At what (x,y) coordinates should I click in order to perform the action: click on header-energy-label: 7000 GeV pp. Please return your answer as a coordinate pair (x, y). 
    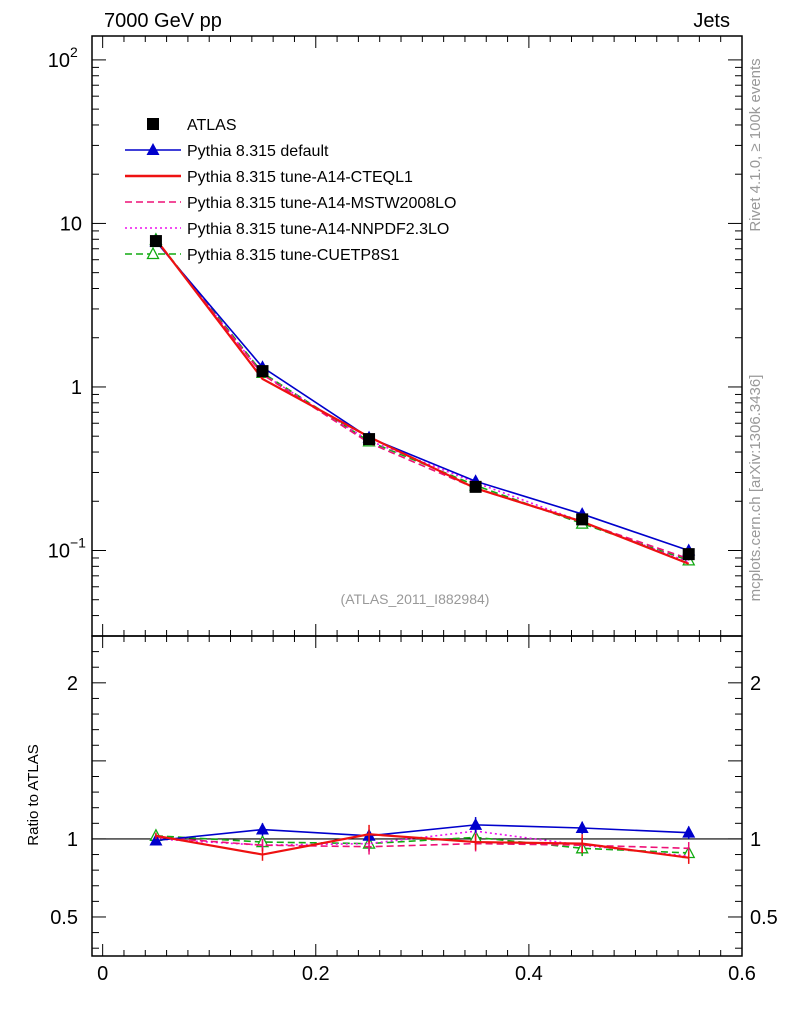
    Looking at the image, I should click on (163, 21).